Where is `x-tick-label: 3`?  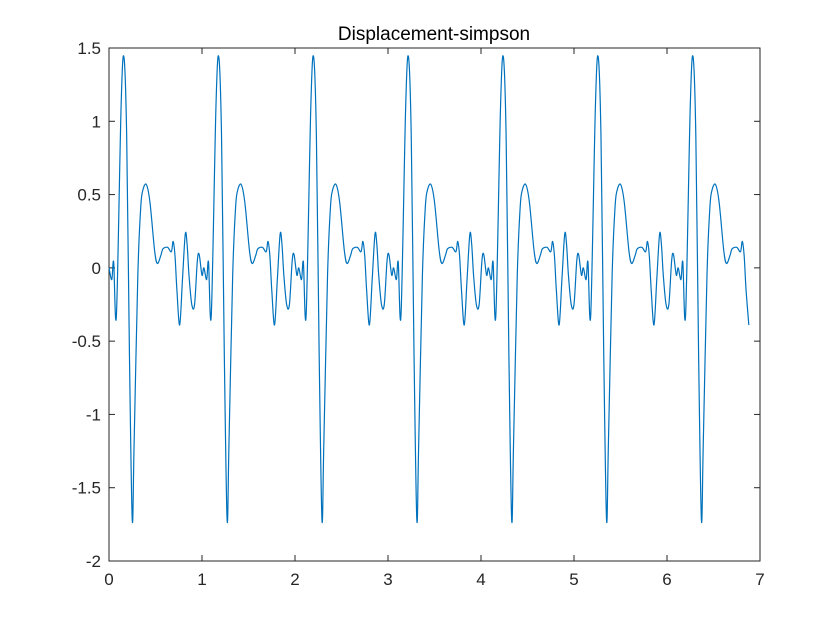
x-tick-label: 3 is located at coordinates (387, 579).